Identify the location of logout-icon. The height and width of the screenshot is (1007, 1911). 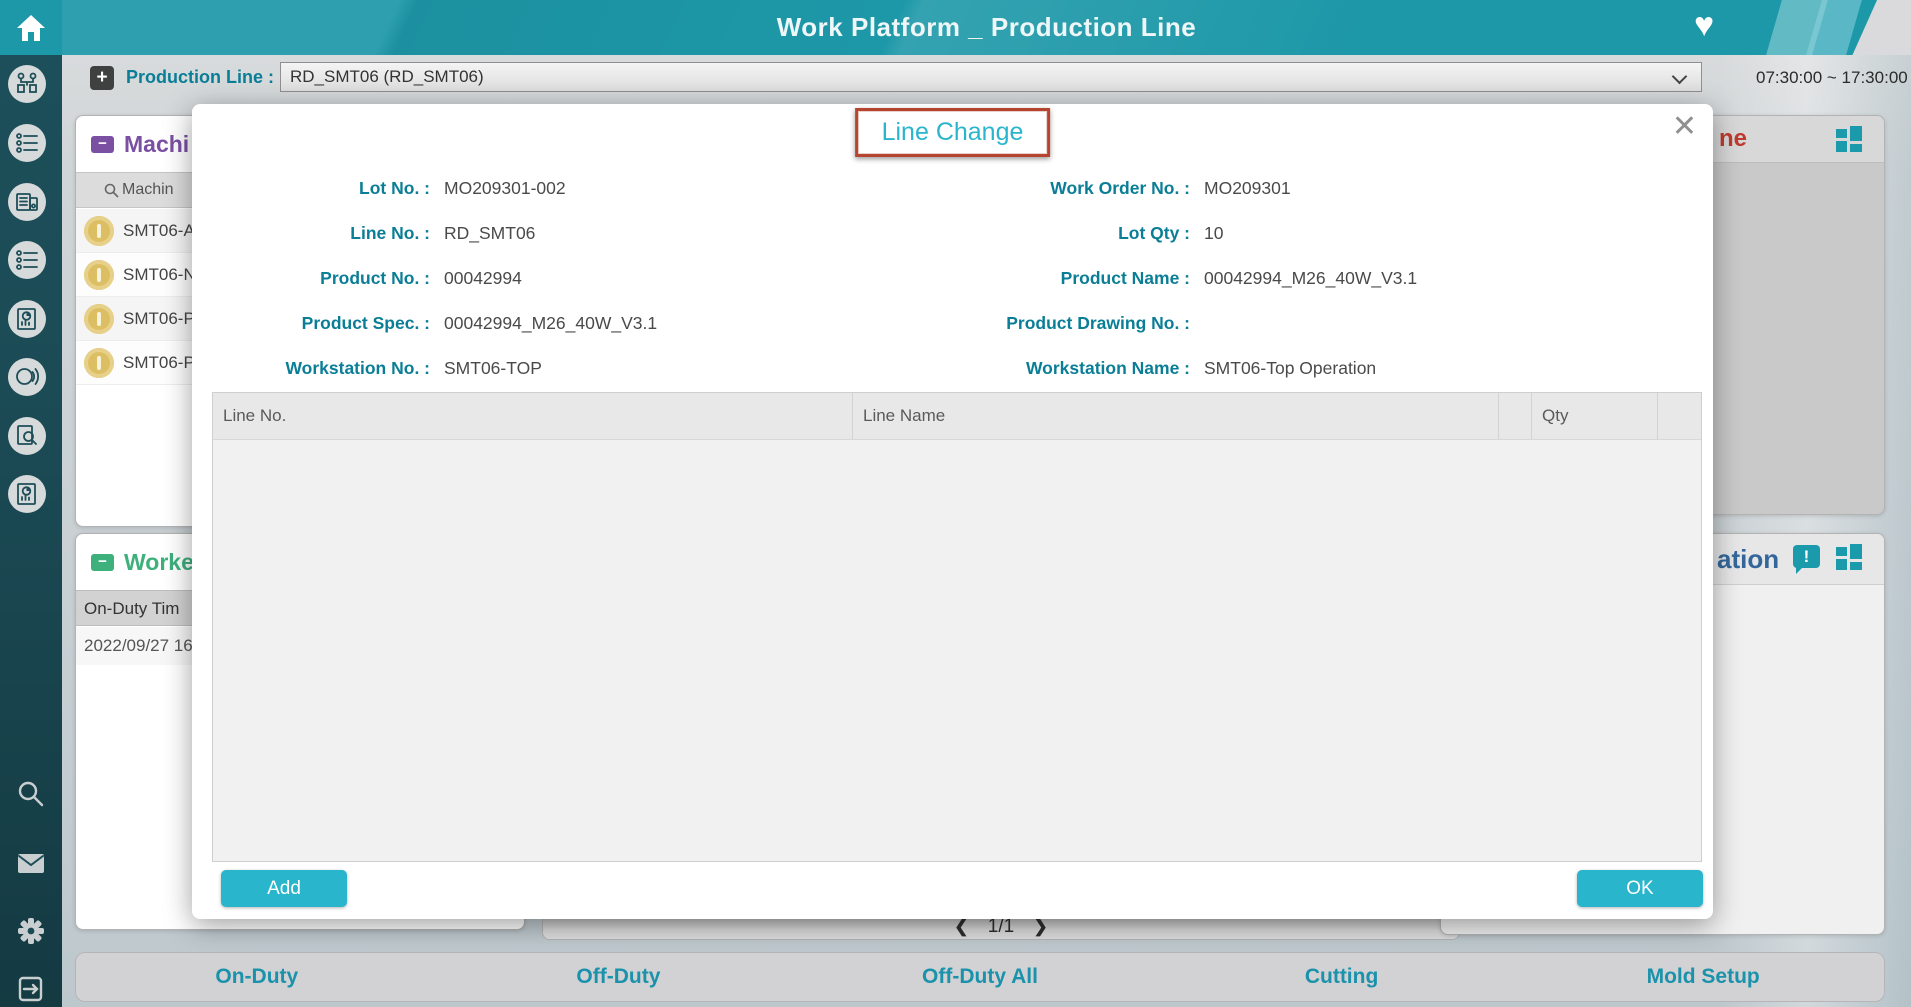
(30, 989).